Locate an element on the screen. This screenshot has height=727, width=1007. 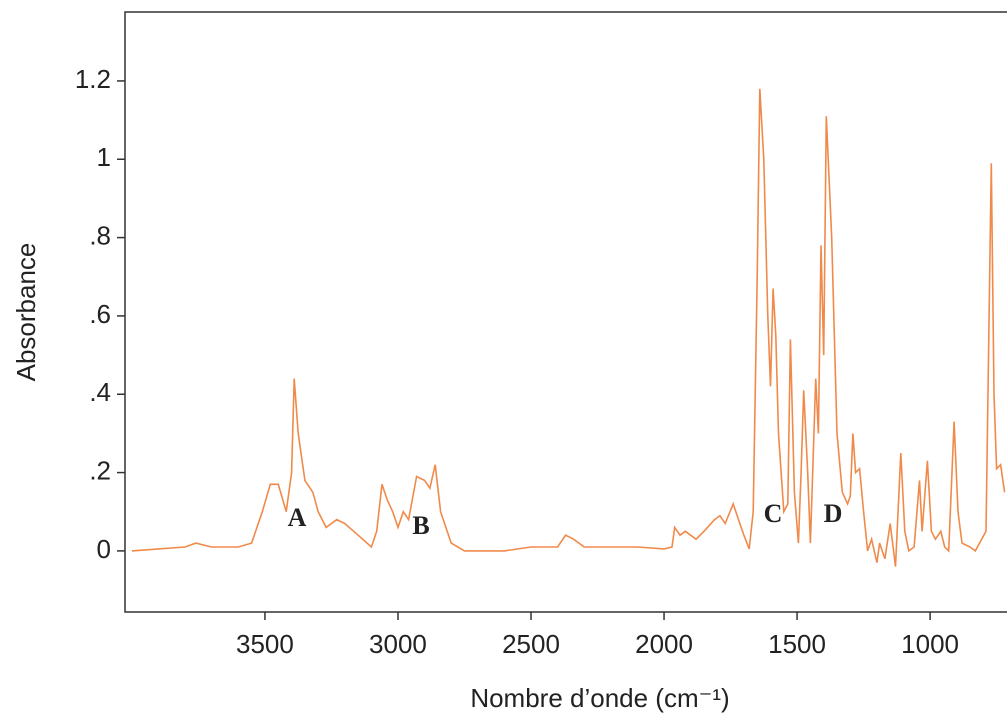
x-tick-label: 2500 is located at coordinates (531, 644).